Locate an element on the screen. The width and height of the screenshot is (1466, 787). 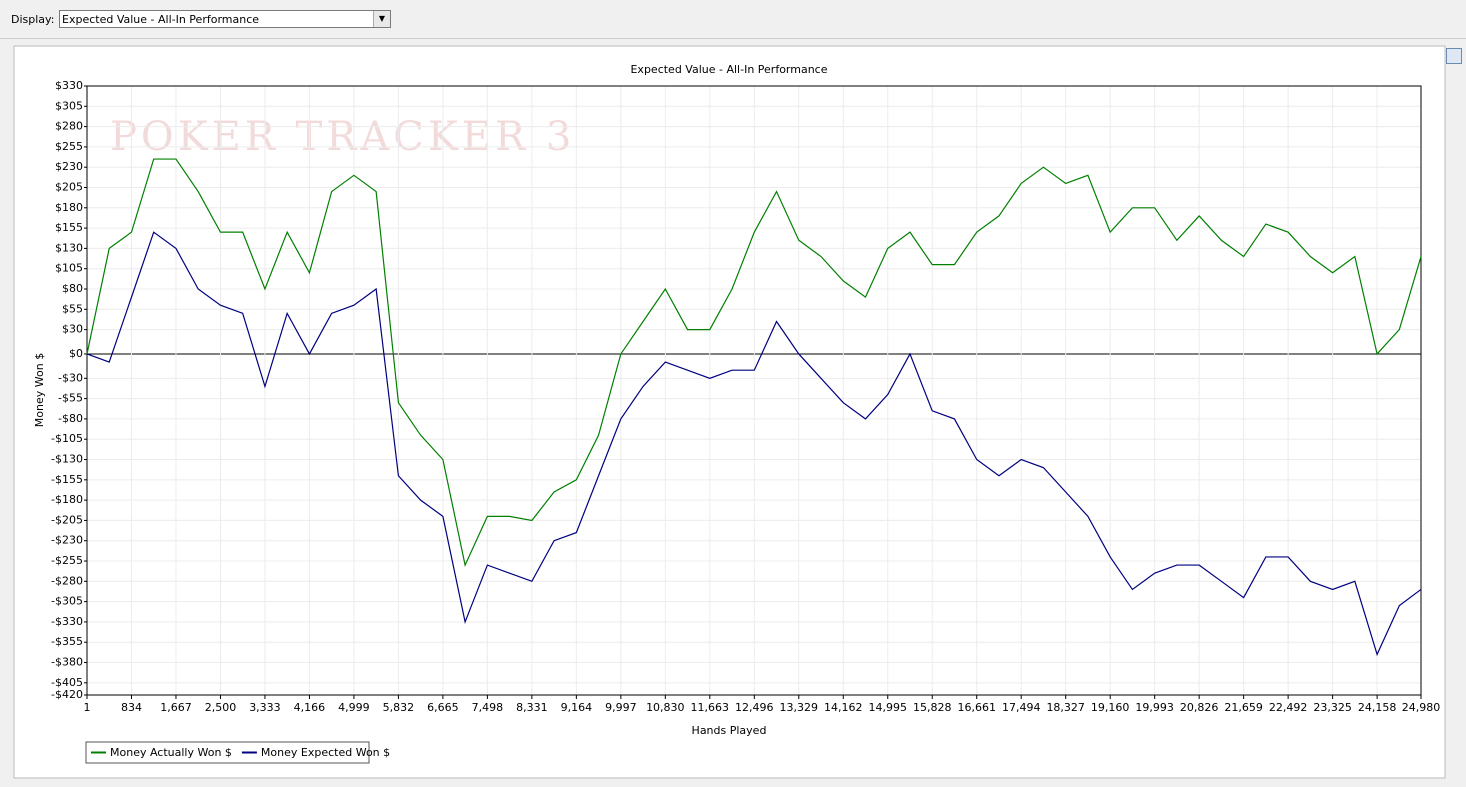
x-tick-label: 9,997 is located at coordinates (621, 707).